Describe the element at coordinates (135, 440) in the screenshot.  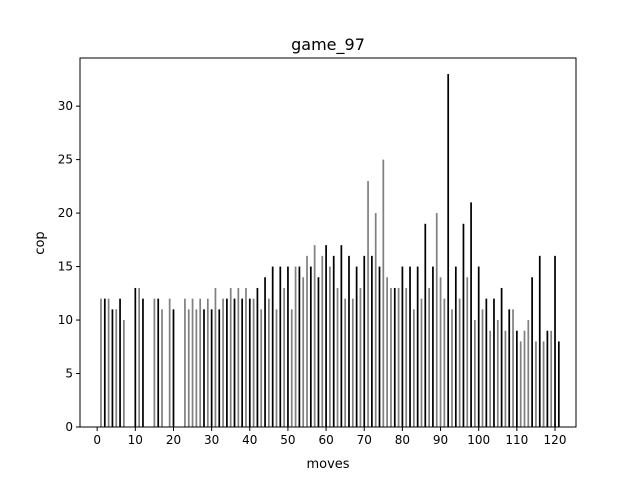
I see `x-tick-label: 10` at that location.